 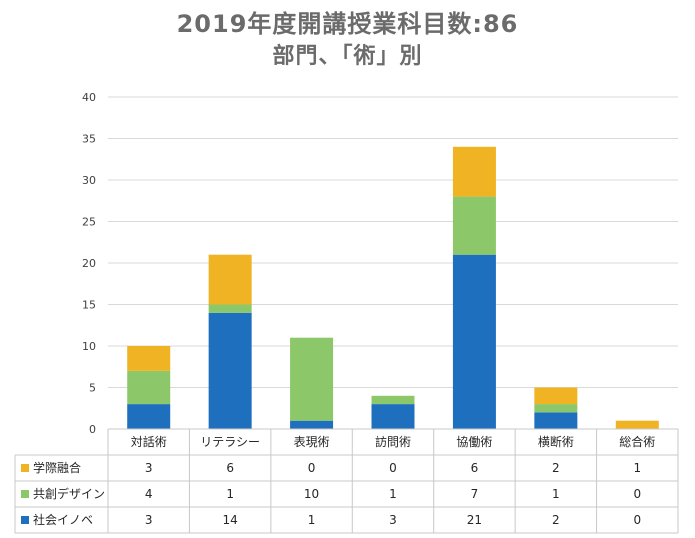 I want to click on y-tick-label: 0, so click(x=92, y=429).